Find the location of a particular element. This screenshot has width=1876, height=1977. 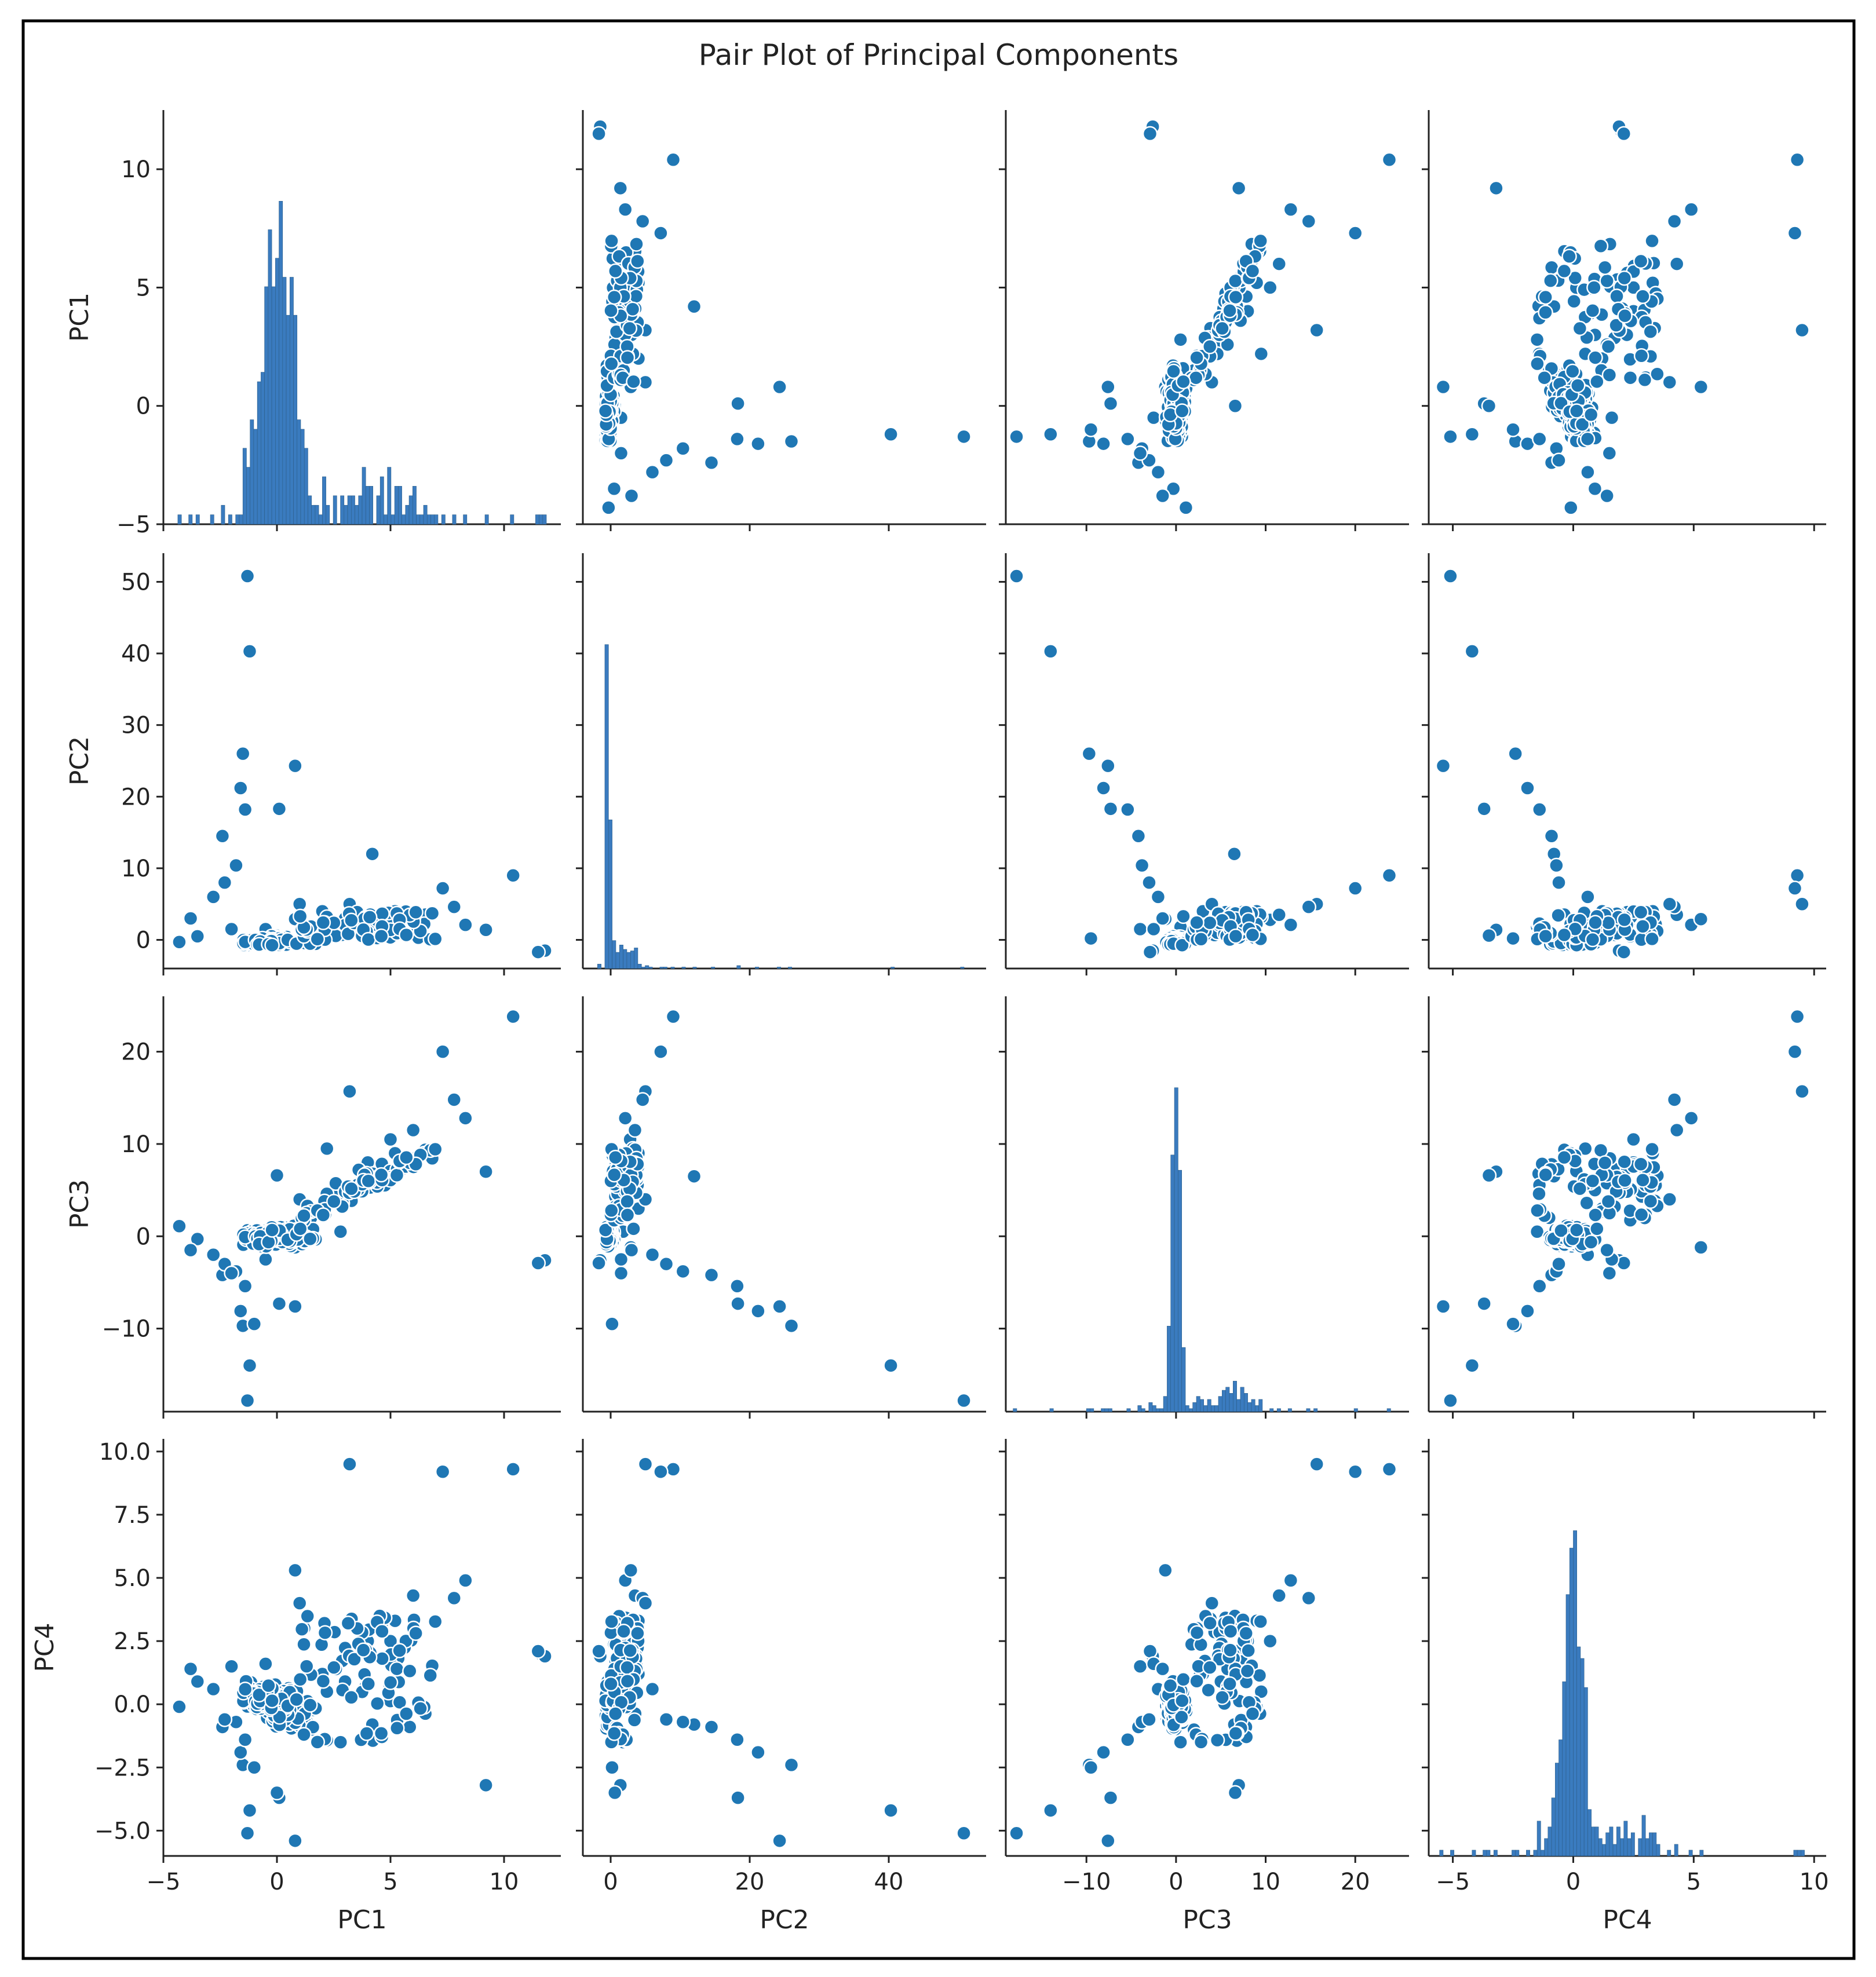

y-tick-label: 0.0 is located at coordinates (132, 1704).